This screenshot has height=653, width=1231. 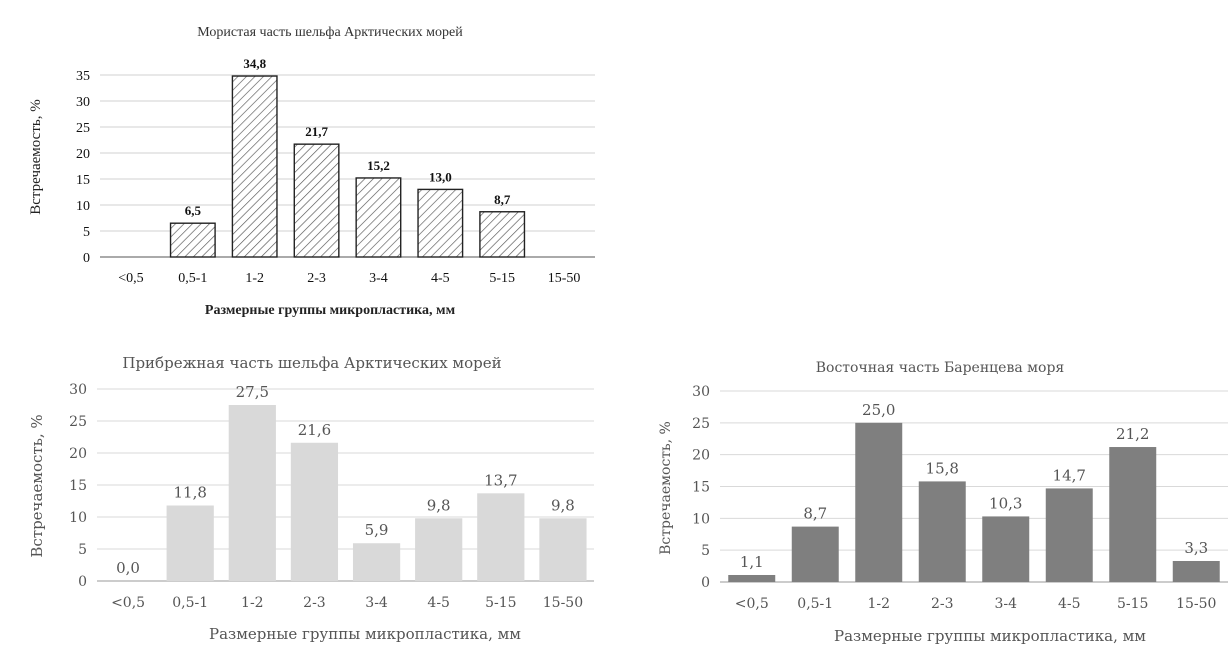 What do you see at coordinates (83, 76) in the screenshot?
I see `y-tick-label: 35` at bounding box center [83, 76].